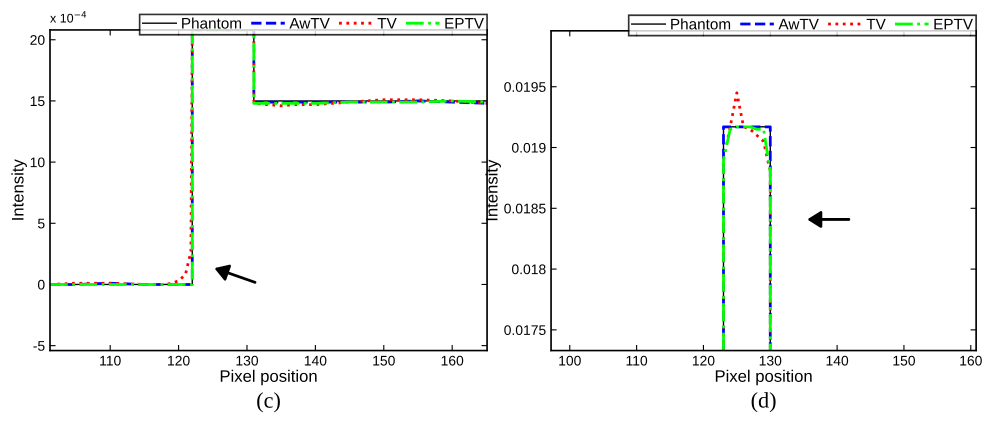 The width and height of the screenshot is (992, 428). What do you see at coordinates (570, 361) in the screenshot?
I see `x-tick-label: 100` at bounding box center [570, 361].